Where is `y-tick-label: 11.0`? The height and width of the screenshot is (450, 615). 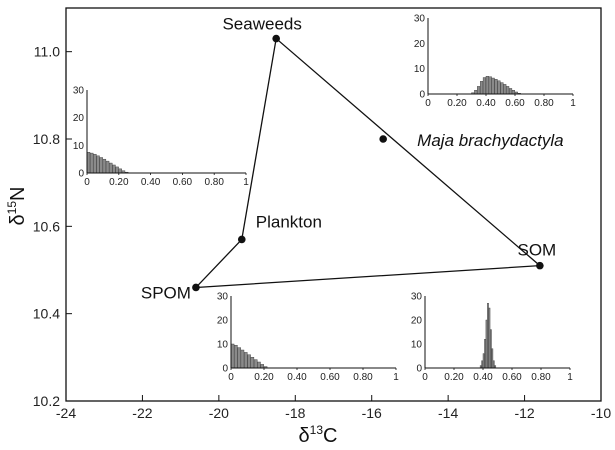
y-tick-label: 11.0 is located at coordinates (47, 52).